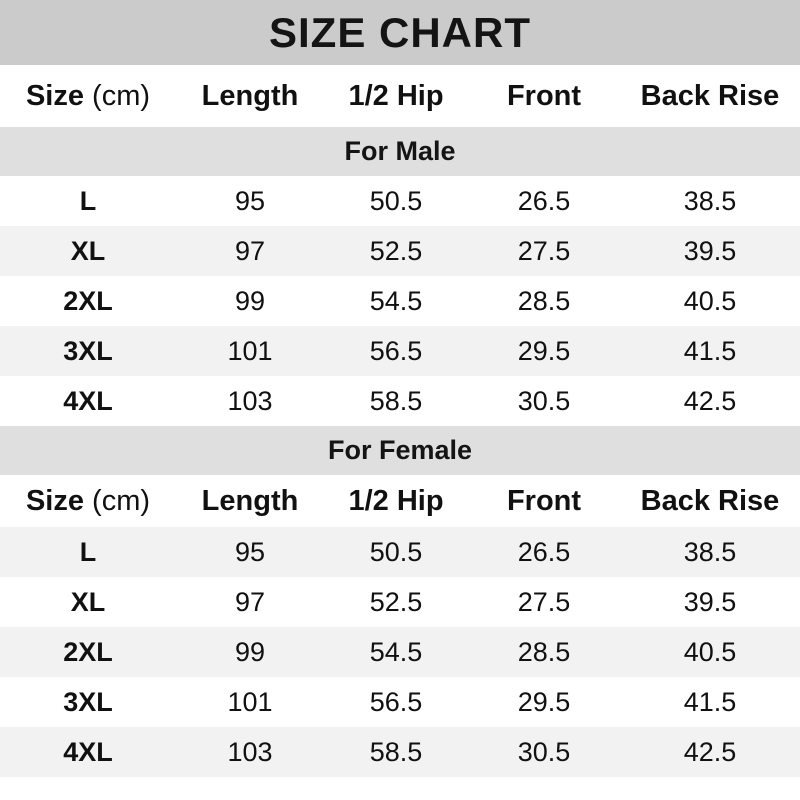 The height and width of the screenshot is (800, 800). Describe the element at coordinates (400, 32) in the screenshot. I see `size-chart-title: SIZE CHART` at that location.